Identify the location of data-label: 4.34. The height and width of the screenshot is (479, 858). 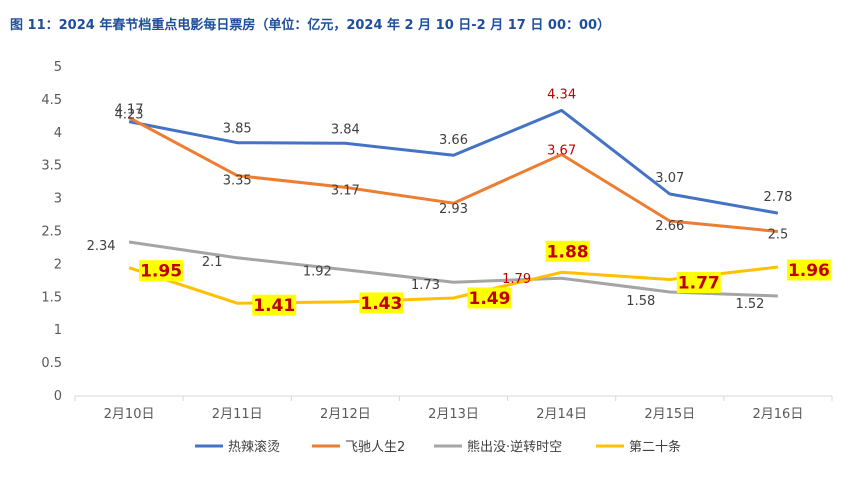
(561, 94).